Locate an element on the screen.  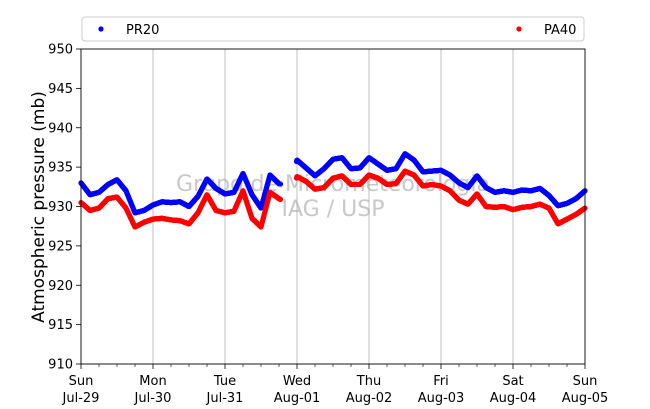
y-tick-label: 915 is located at coordinates (60, 325).